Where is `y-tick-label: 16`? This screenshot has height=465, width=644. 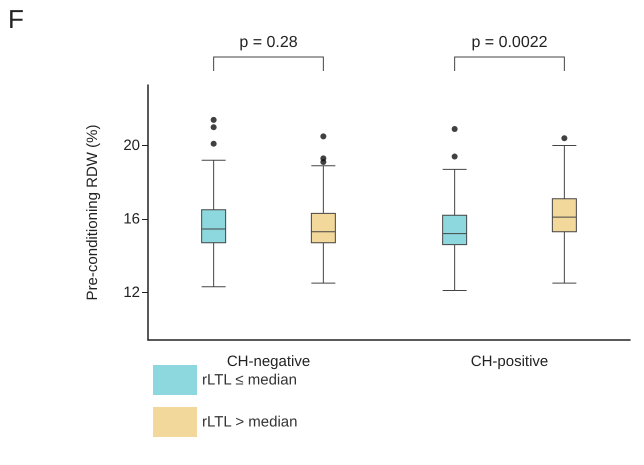
y-tick-label: 16 is located at coordinates (131, 219).